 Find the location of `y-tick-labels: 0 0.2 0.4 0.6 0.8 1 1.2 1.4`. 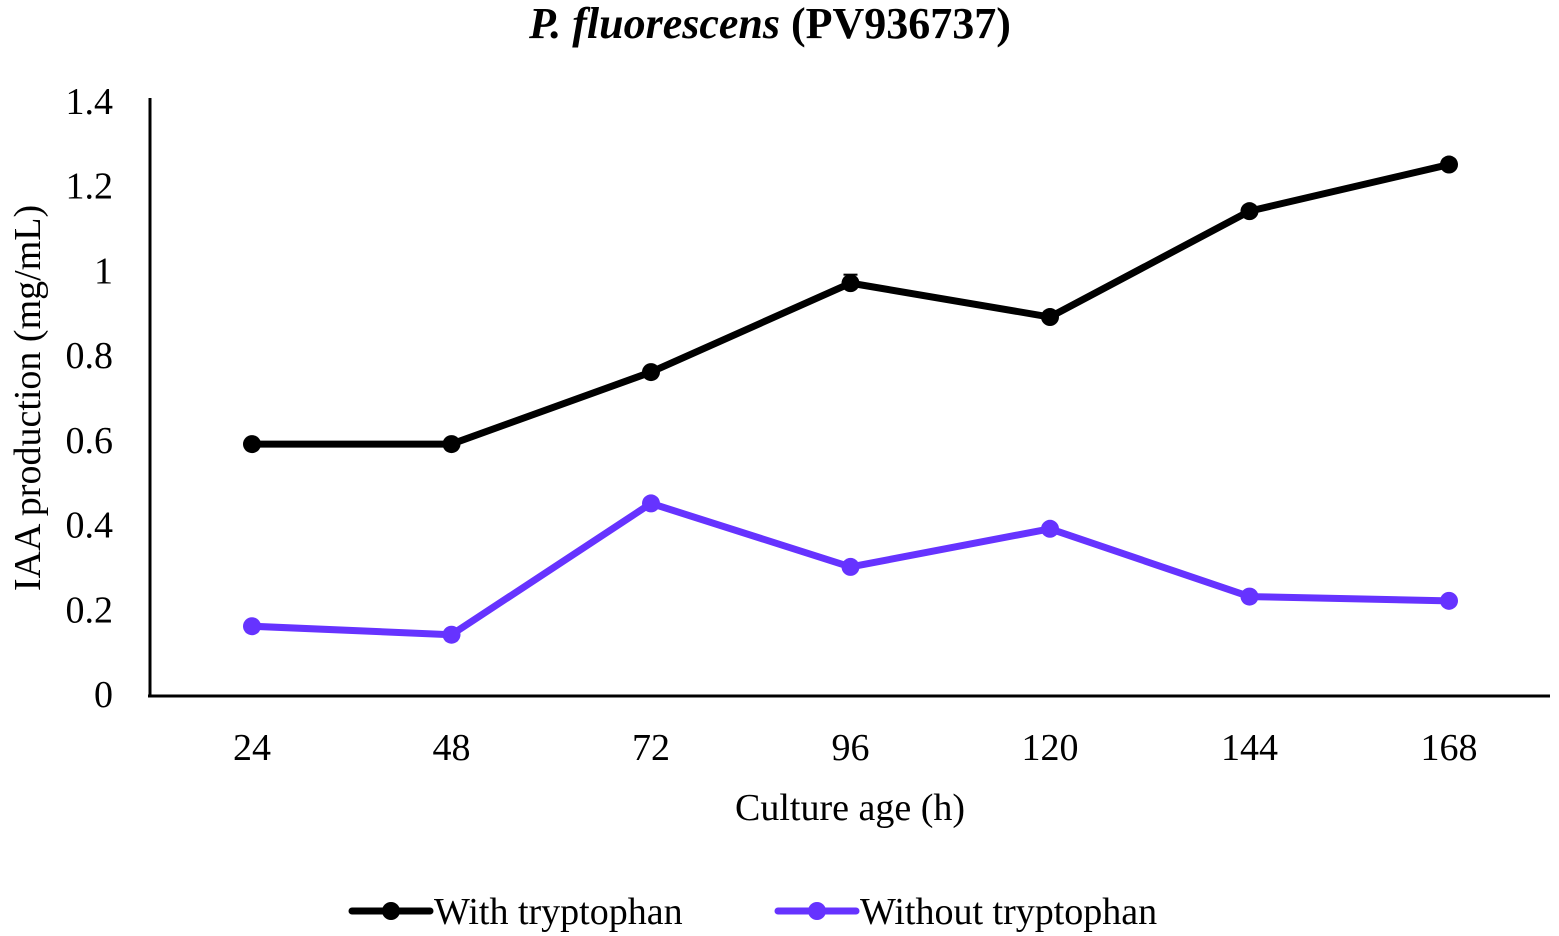

y-tick-labels: 0 0.2 0.4 0.6 0.8 1 1.2 1.4 is located at coordinates (90, 398).